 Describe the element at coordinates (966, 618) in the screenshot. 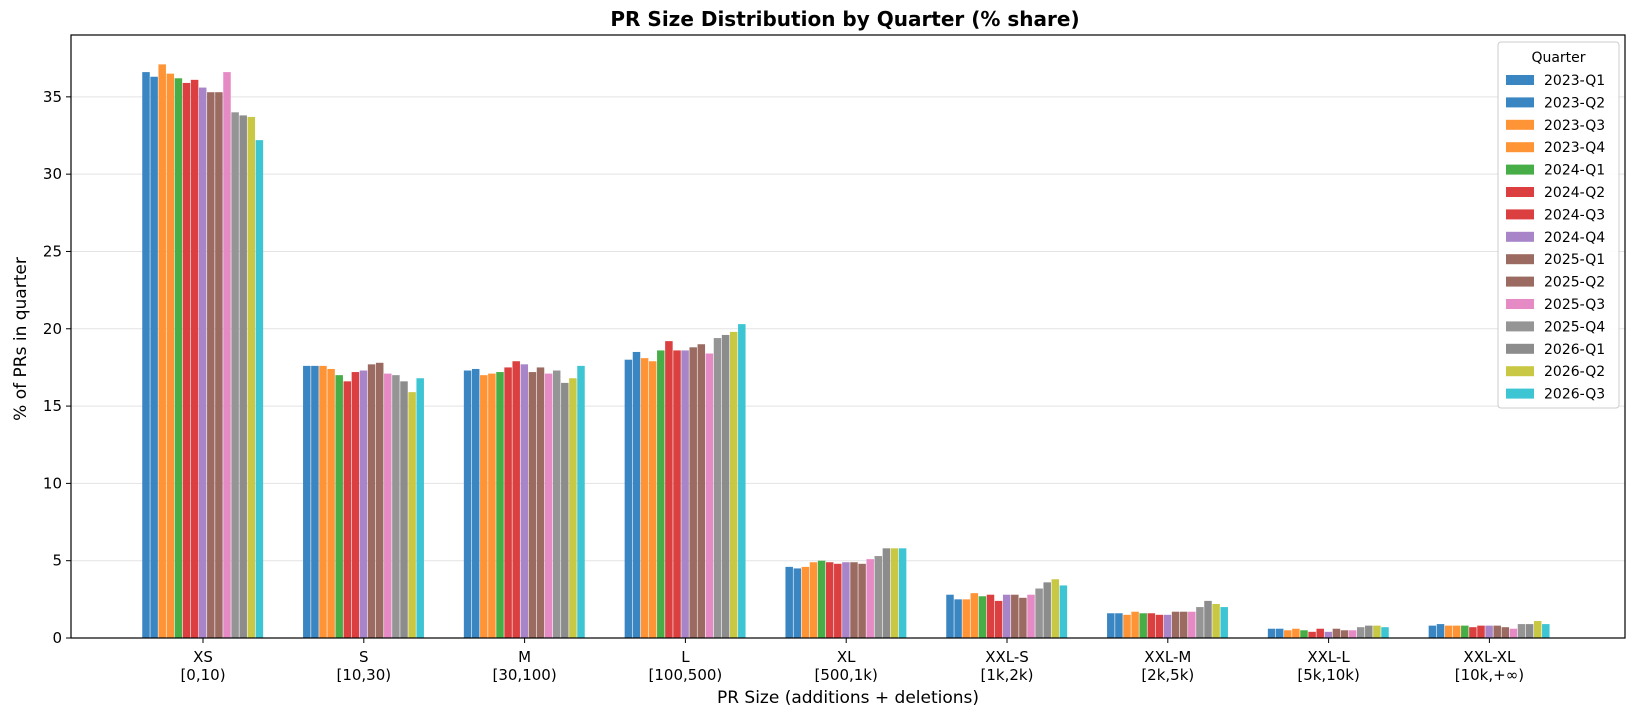

I see `bar-xxl-s-2023-q3` at that location.